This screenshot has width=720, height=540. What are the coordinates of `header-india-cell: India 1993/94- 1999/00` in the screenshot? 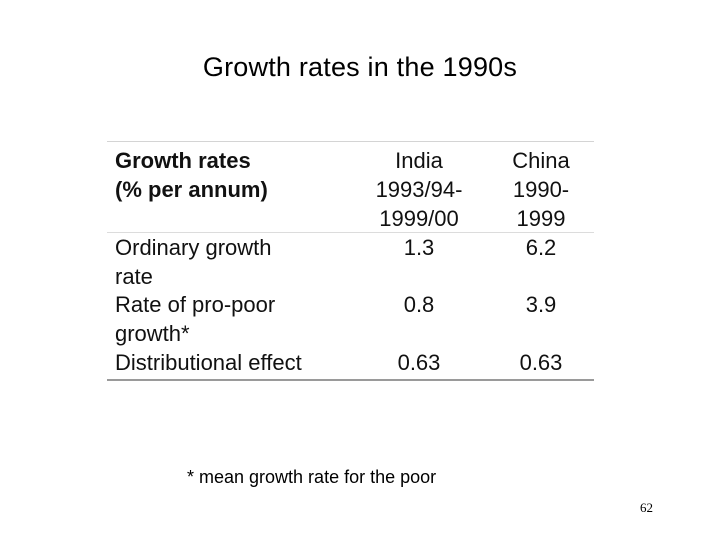 It's located at (419, 189).